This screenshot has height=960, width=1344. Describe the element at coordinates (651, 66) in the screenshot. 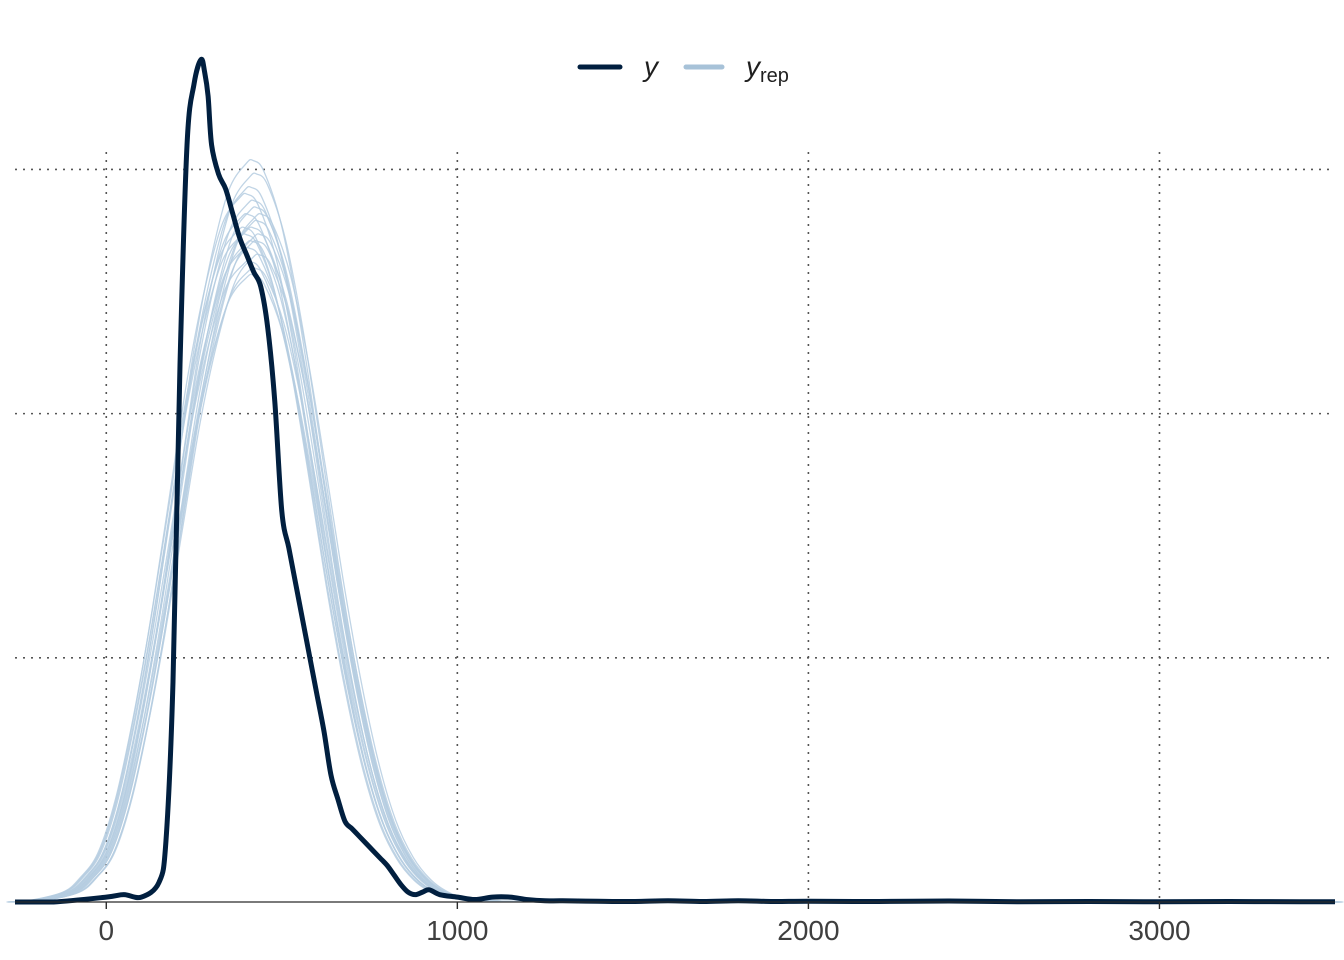

I see `legend-label-y: y` at that location.